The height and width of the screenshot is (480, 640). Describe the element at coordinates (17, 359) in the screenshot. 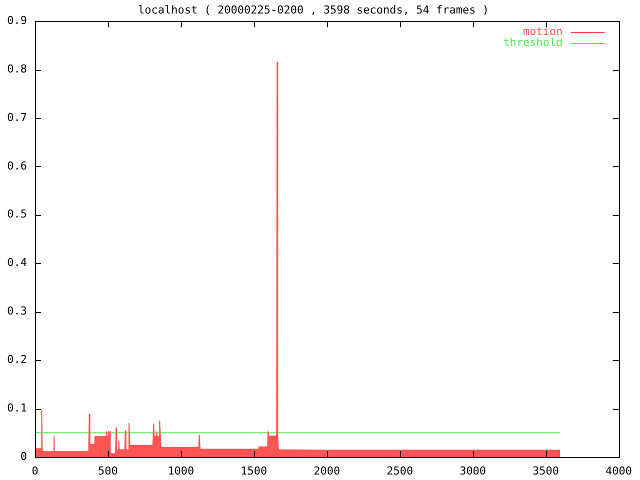

I see `y-tick-label: 0.2` at that location.